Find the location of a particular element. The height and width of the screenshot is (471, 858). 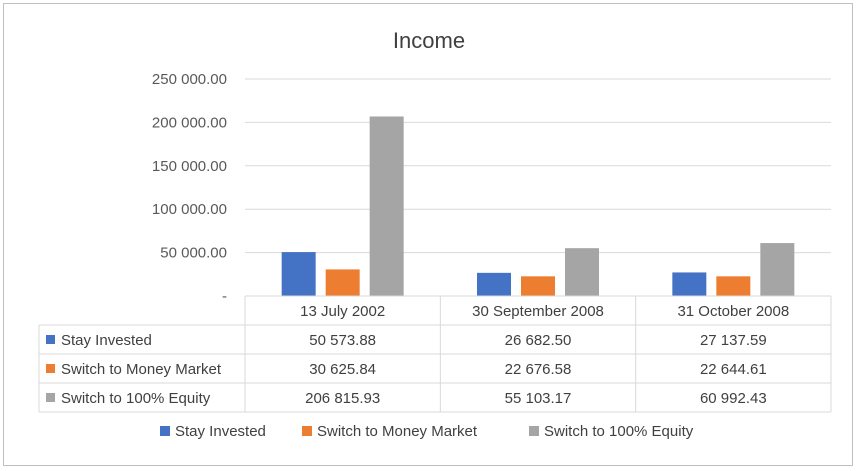

table-value-cell: 26 682.50 is located at coordinates (538, 340).